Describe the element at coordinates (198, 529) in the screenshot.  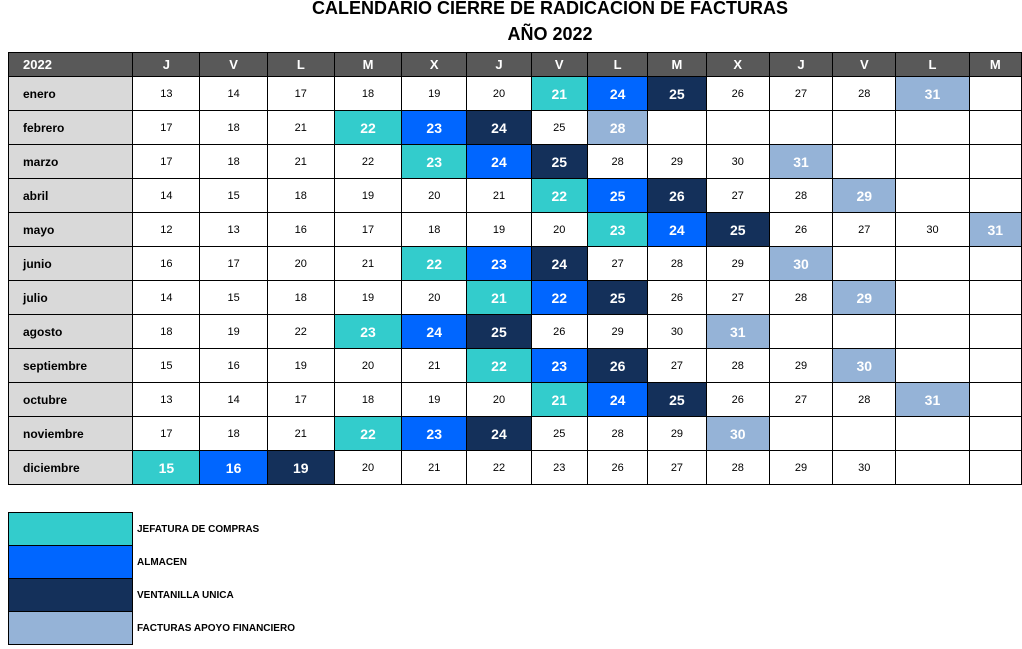
I see `legend-label: JEFATURA DE COMPRAS` at that location.